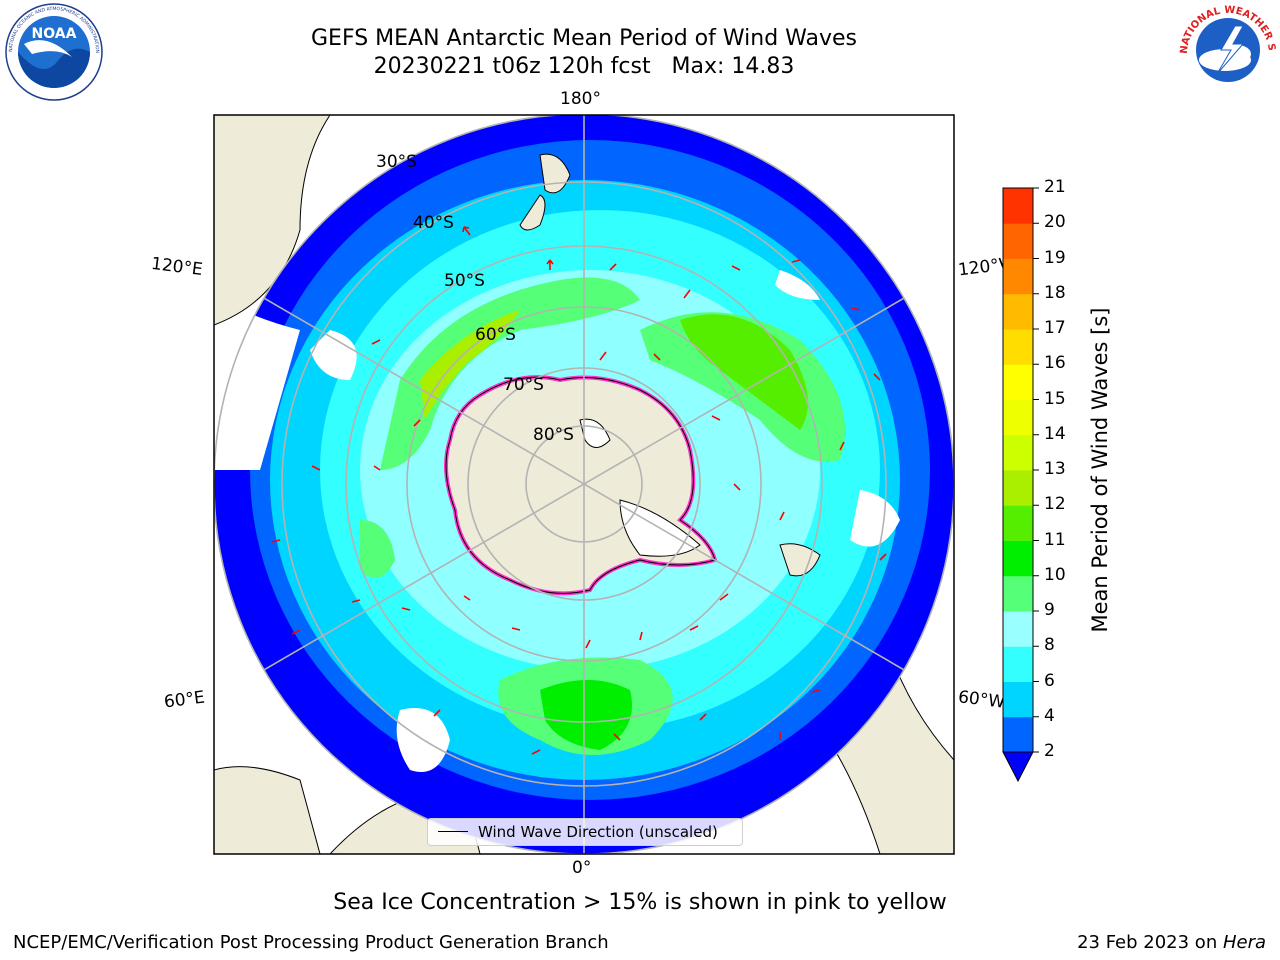 This screenshot has height=960, width=1280. I want to click on new-zealand-south, so click(532, 212).